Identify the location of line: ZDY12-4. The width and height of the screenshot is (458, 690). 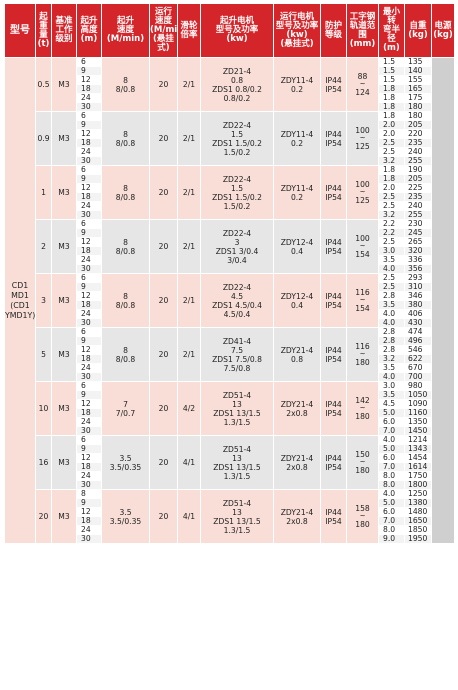
(297, 296).